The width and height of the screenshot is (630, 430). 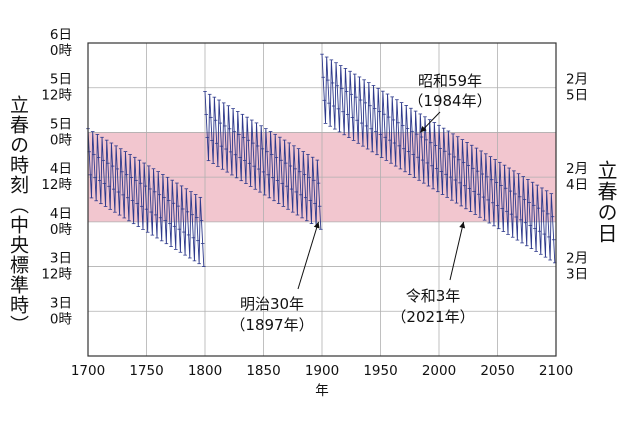 I want to click on x-tick-label: 1700, so click(x=88, y=371).